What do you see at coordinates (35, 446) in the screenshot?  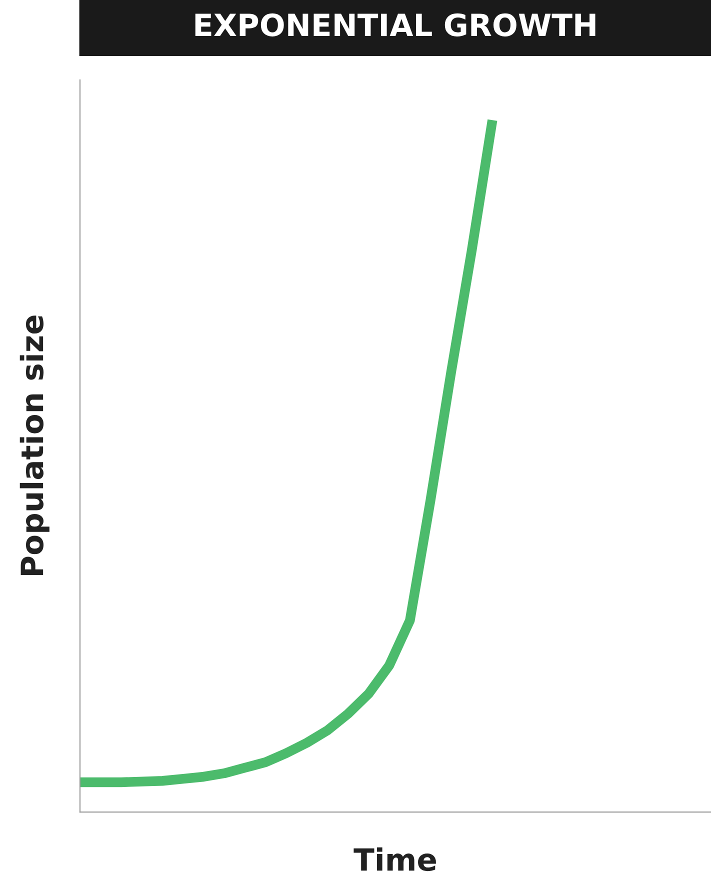 I see `y-axis-title: Population size` at bounding box center [35, 446].